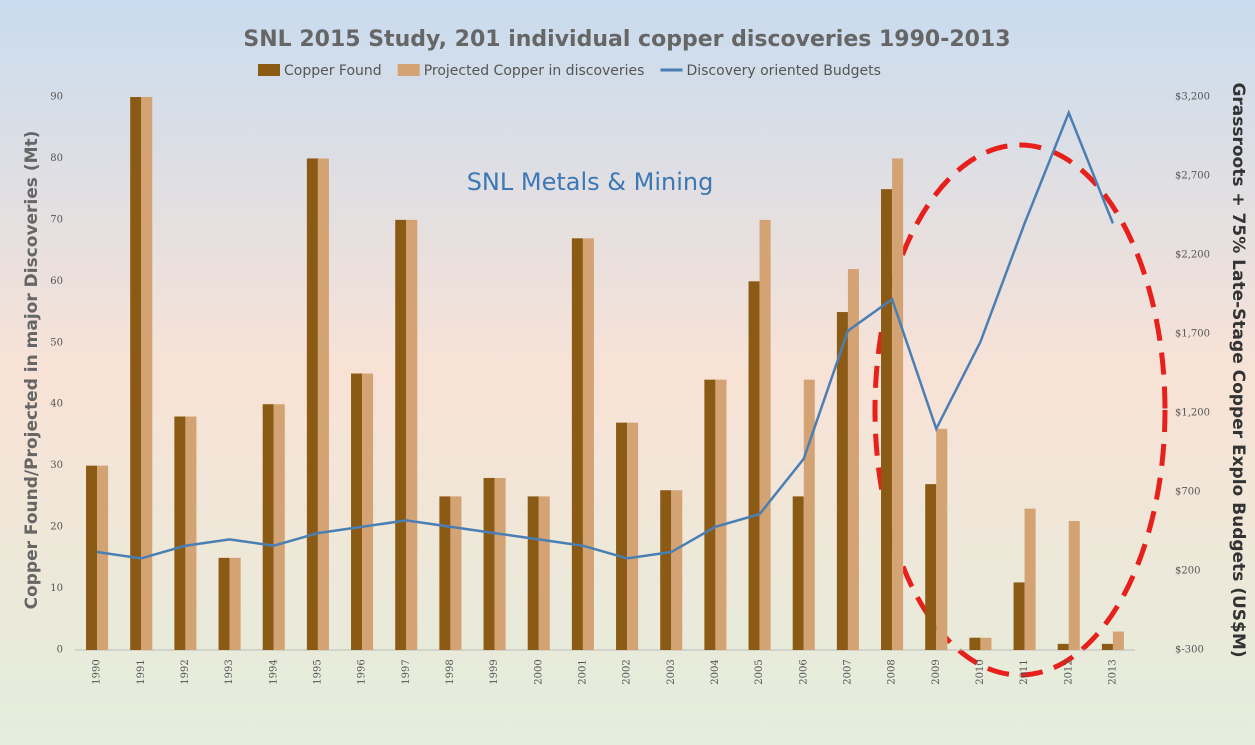 The height and width of the screenshot is (745, 1255). I want to click on x-tick-label: 1991, so click(141, 671).